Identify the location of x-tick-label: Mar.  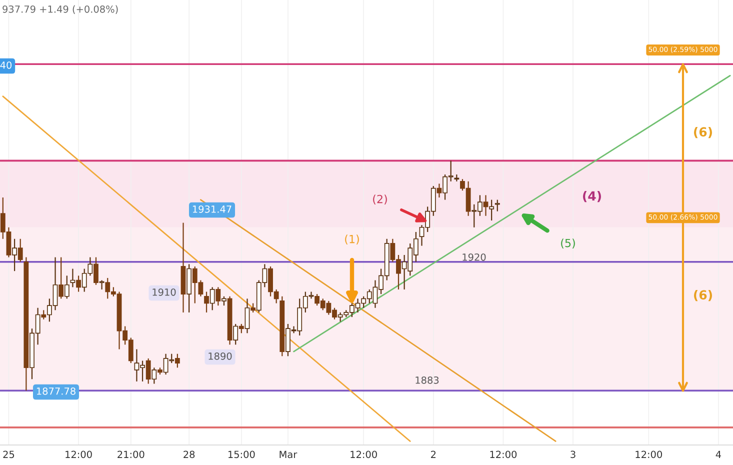
(289, 454).